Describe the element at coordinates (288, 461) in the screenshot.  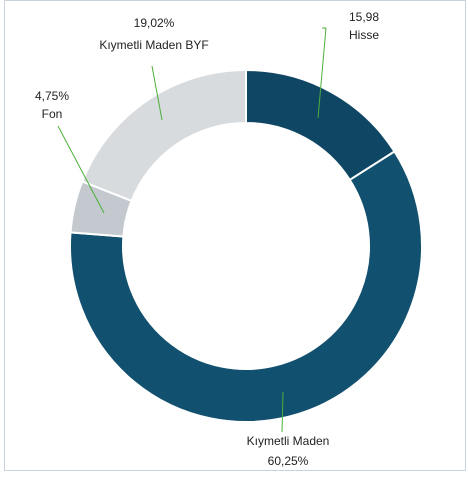
I see `data-label: 60,25%` at that location.